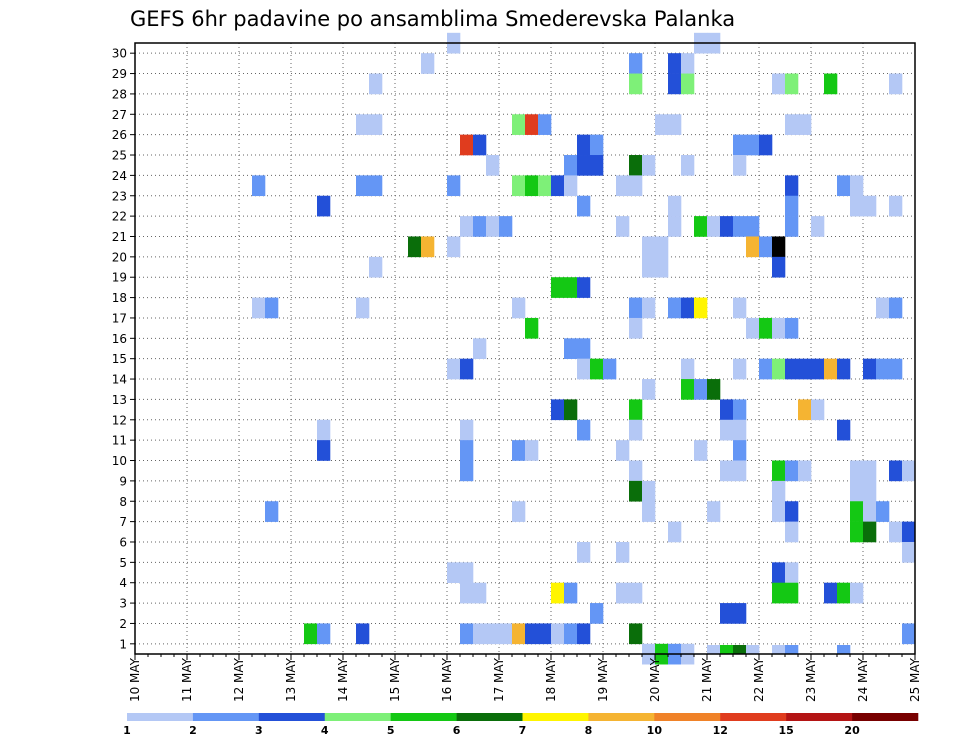 The height and width of the screenshot is (742, 960). Describe the element at coordinates (720, 730) in the screenshot. I see `colorbar-label: 12` at that location.